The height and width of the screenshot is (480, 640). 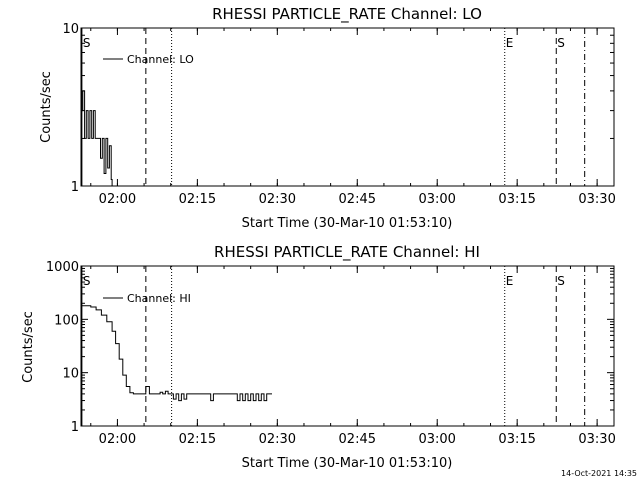 What do you see at coordinates (62, 267) in the screenshot?
I see `y-tick-label: 1000` at bounding box center [62, 267].